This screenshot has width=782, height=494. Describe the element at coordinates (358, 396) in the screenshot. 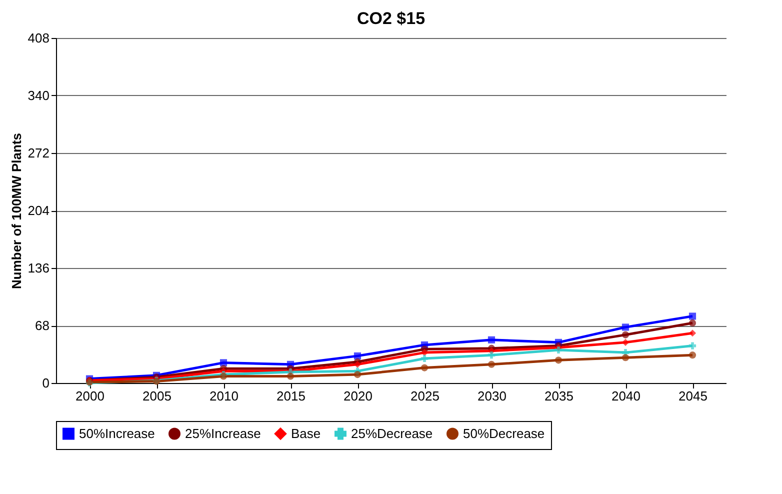

I see `x-tick-label: 2020` at that location.